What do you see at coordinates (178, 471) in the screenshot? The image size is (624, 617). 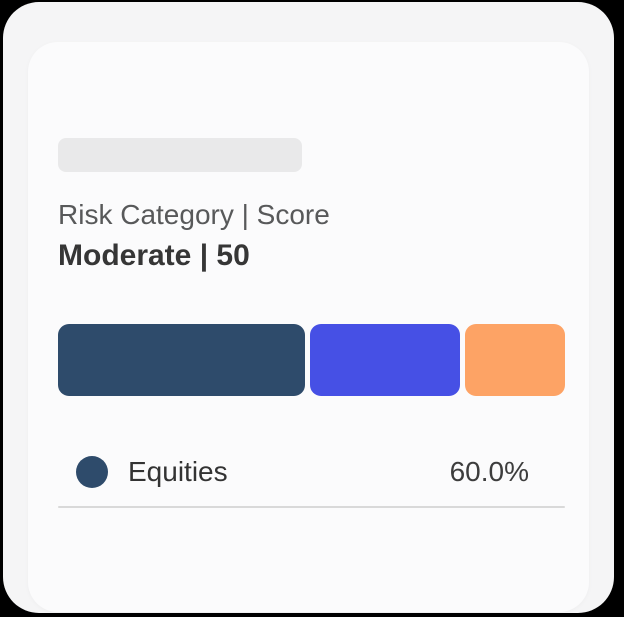 I see `legend-label: Equities` at bounding box center [178, 471].